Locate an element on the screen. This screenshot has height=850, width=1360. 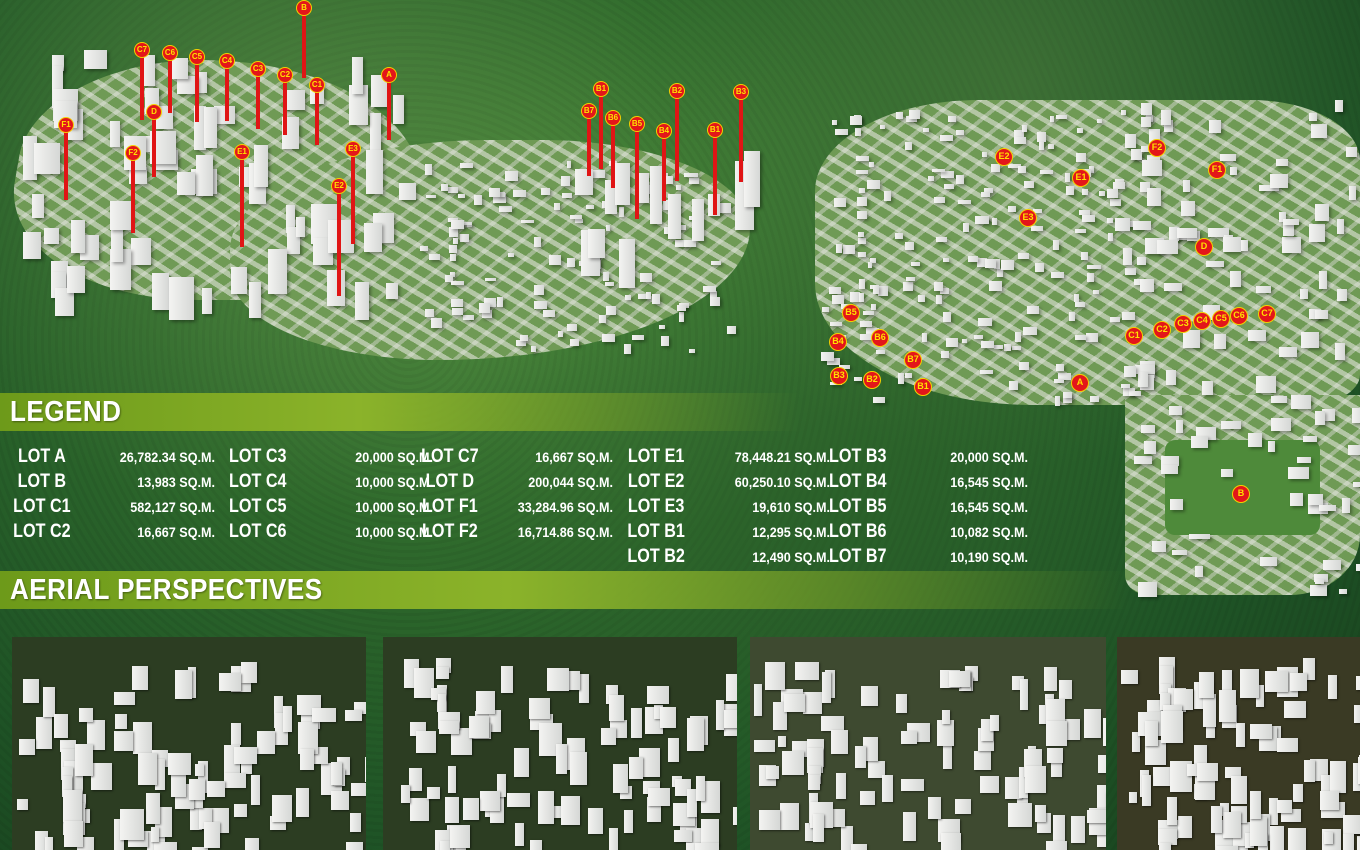
plan-lot-marker: F1 is located at coordinates (1217, 170).